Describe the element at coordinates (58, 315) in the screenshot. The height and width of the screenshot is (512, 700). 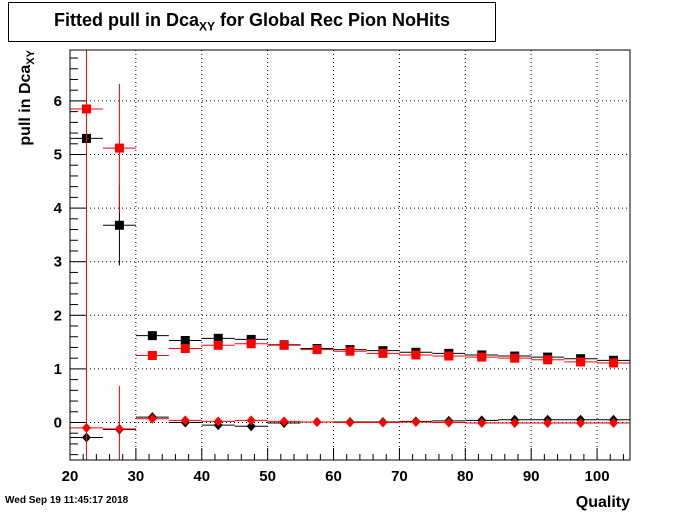
I see `y-tick-label: 2` at that location.